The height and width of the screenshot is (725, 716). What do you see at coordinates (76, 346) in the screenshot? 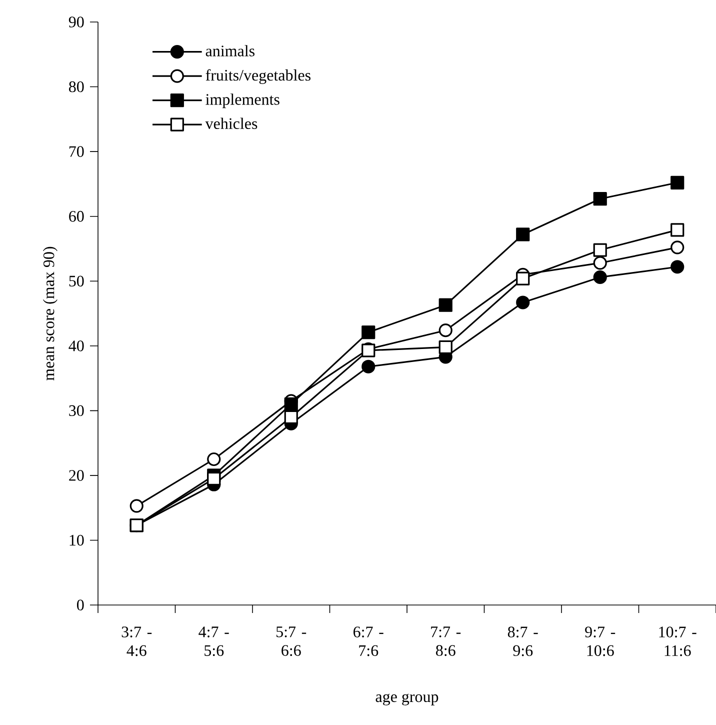
I see `y-tick-label: 40` at bounding box center [76, 346].